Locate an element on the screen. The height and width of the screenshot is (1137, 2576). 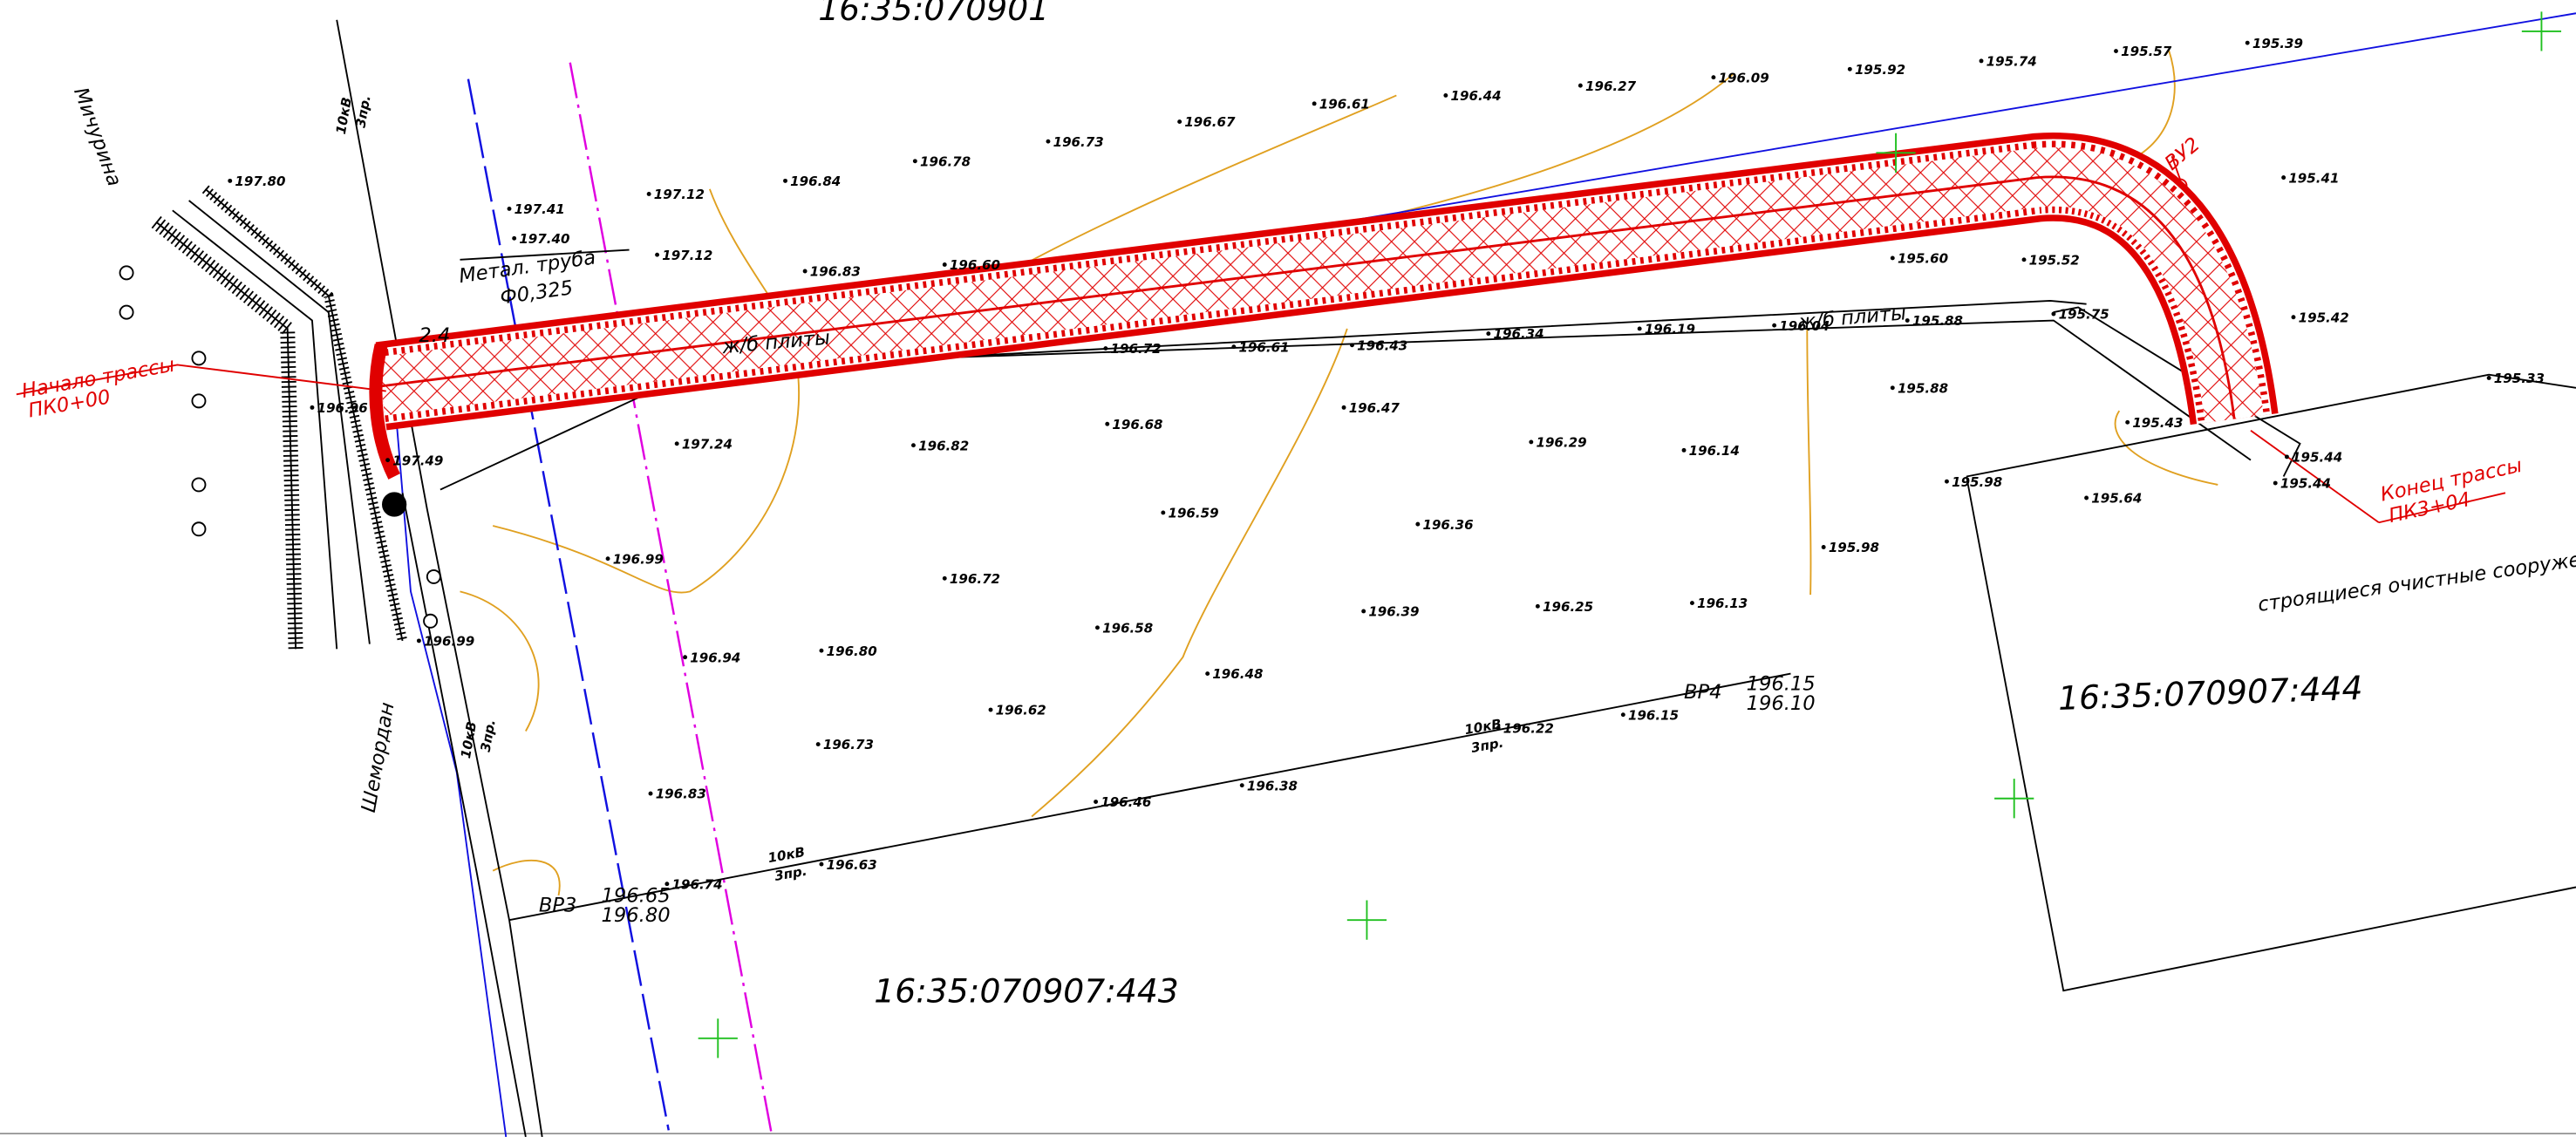
elevation-label: 196.67 is located at coordinates (1210, 122).